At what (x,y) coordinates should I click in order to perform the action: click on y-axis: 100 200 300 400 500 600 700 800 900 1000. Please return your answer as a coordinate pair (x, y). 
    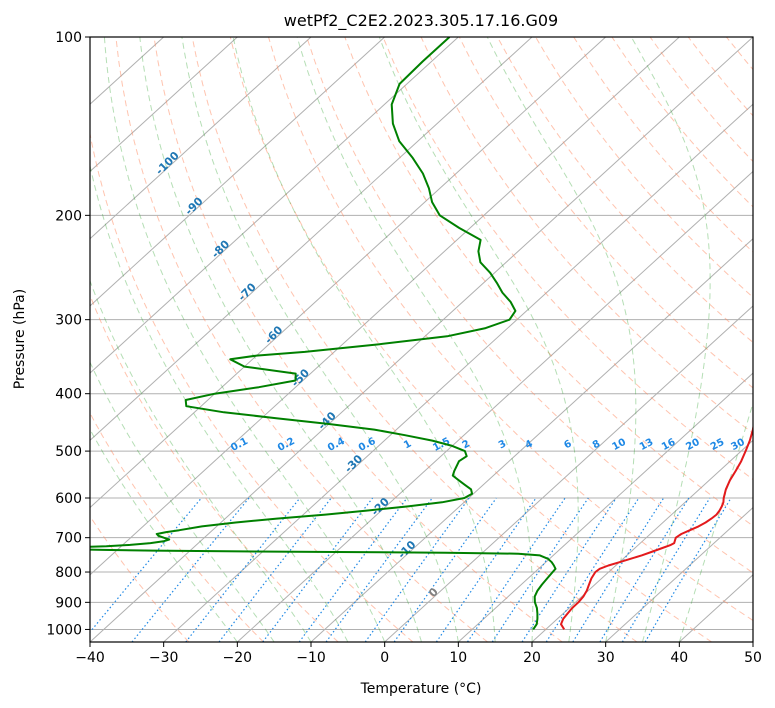
    Looking at the image, I should click on (68, 334).